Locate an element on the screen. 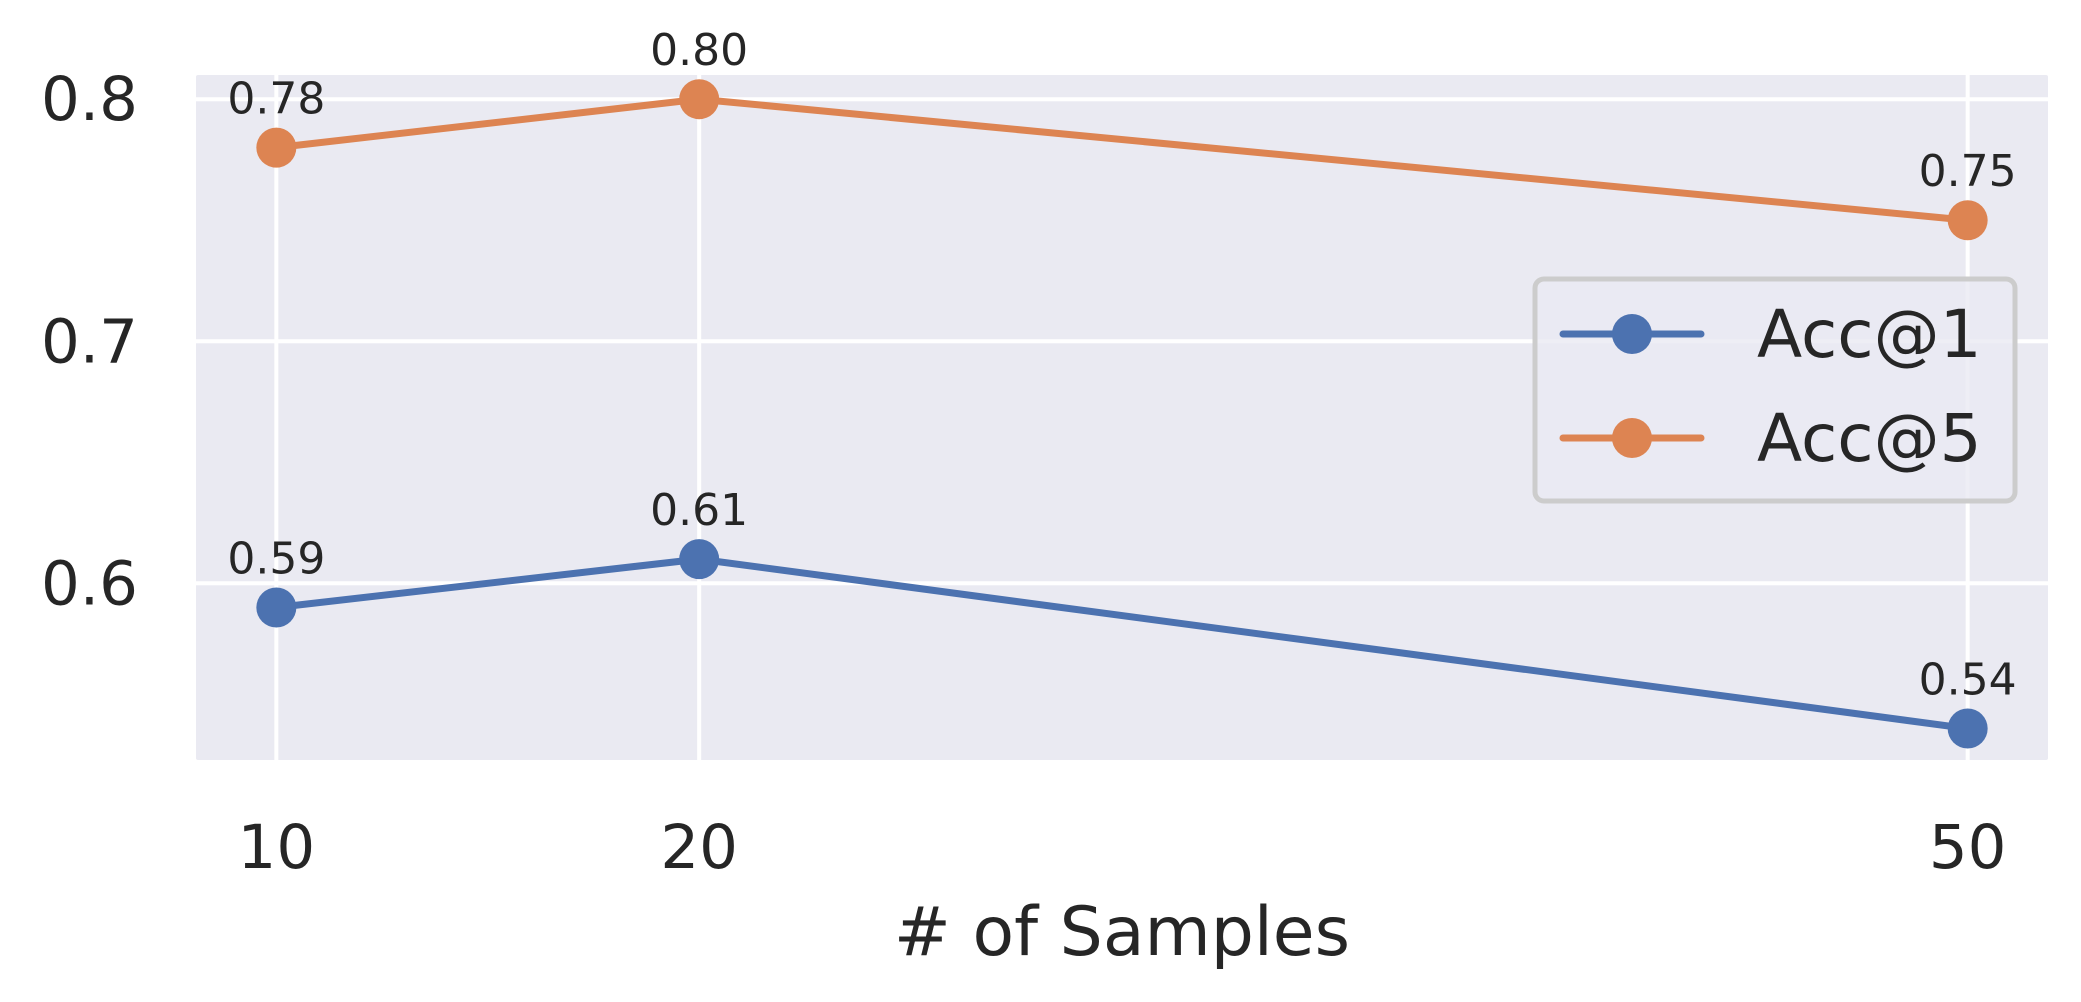  x-axis: 10 20 50 is located at coordinates (1122, 847).